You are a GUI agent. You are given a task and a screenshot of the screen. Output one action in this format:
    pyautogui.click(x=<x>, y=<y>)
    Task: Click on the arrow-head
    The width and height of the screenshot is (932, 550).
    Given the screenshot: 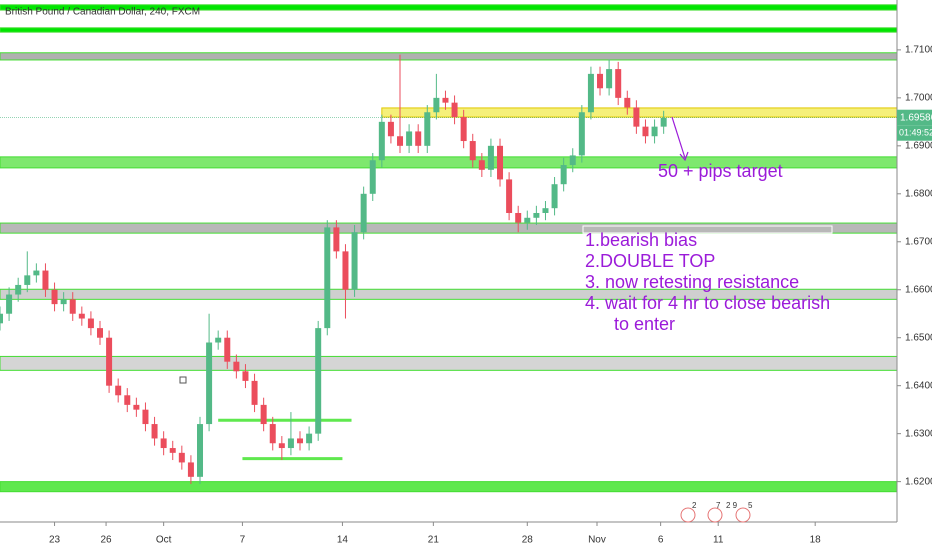 What is the action you would take?
    pyautogui.click(x=684, y=156)
    